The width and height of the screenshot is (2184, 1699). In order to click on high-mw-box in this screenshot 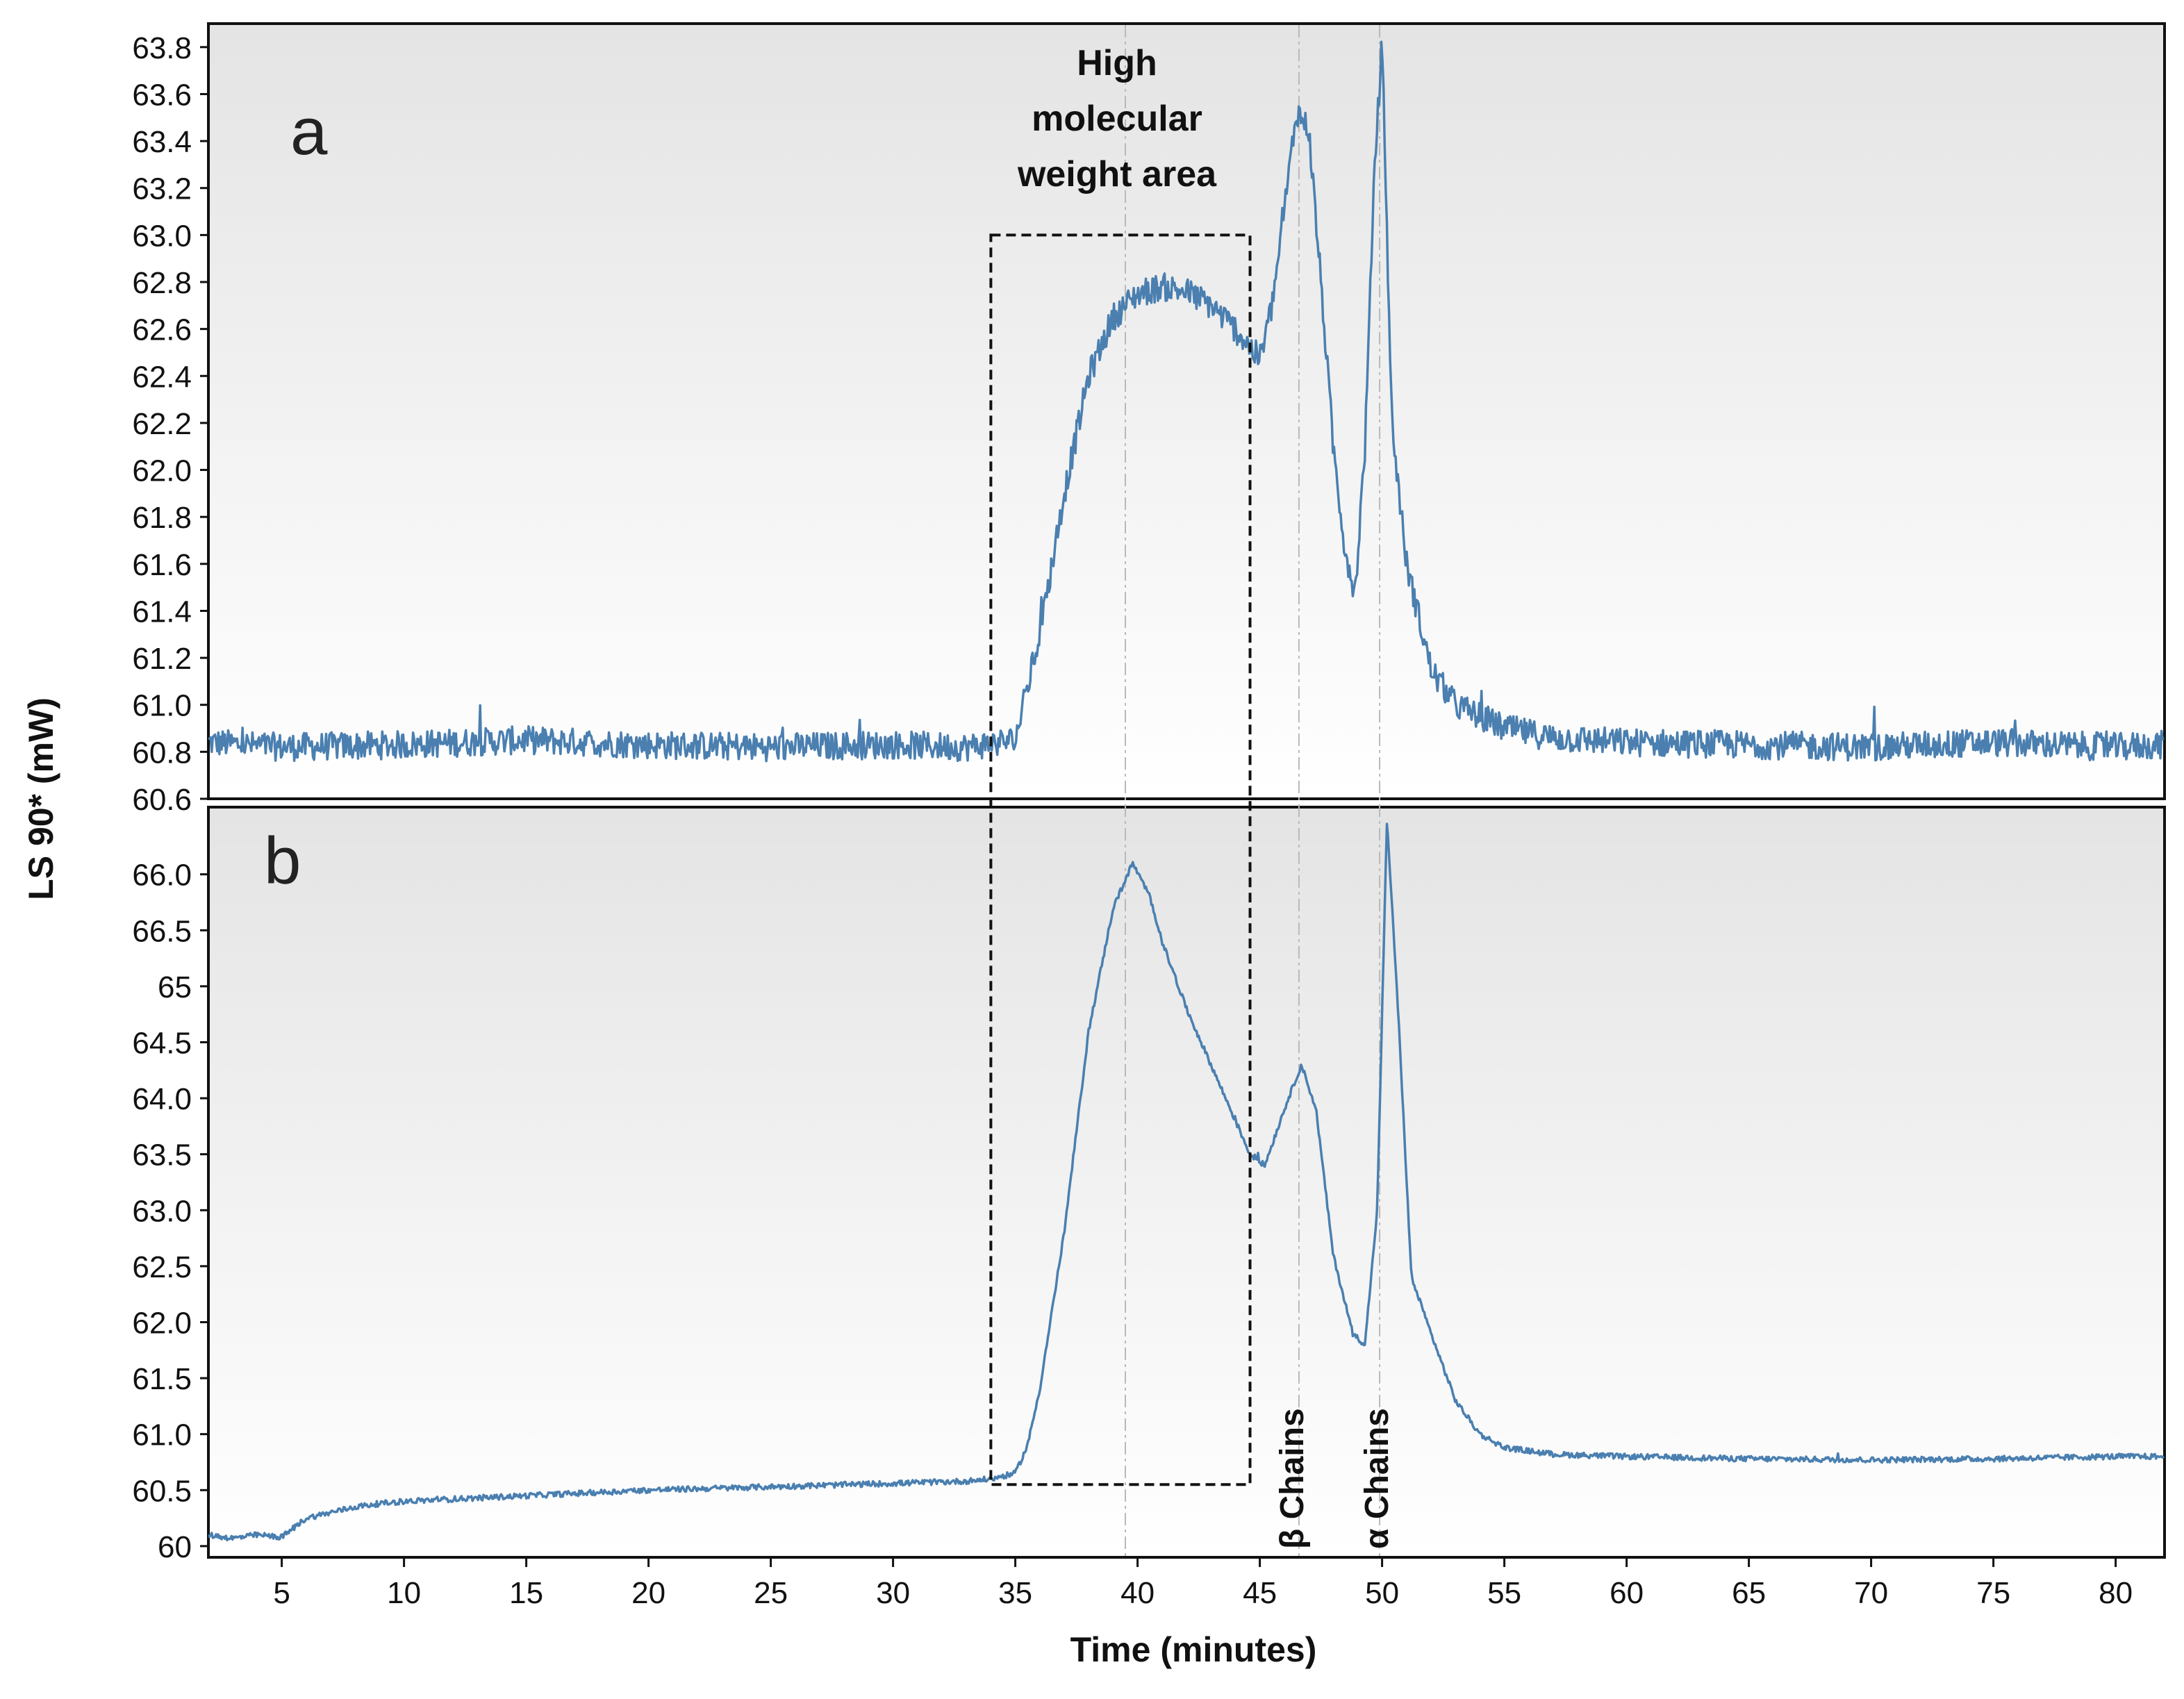, I will do `click(1120, 860)`.